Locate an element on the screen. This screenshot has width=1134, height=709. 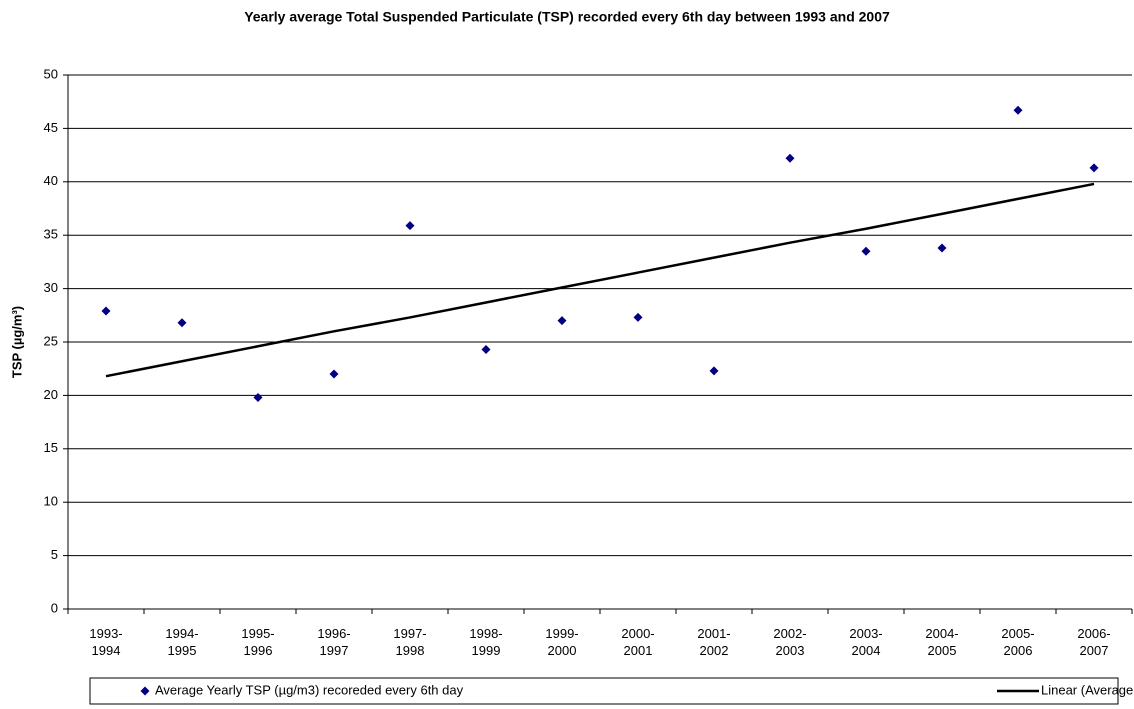
x-tick-label: 1996-1997 is located at coordinates (333, 642).